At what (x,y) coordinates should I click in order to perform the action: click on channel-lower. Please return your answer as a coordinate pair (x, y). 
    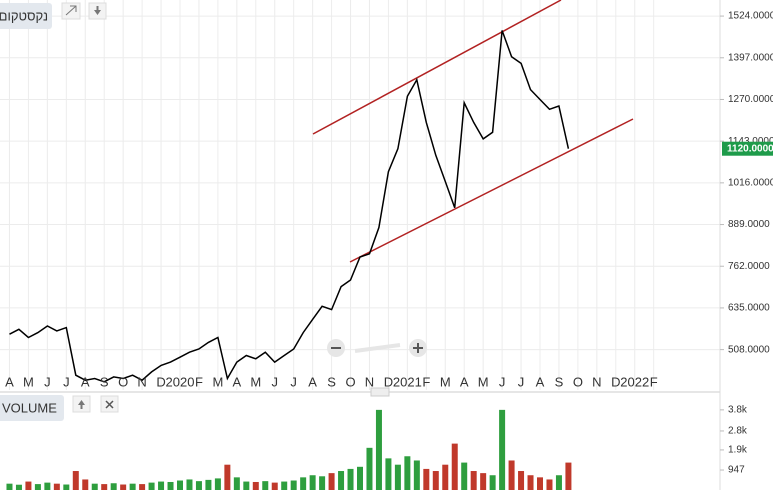
    Looking at the image, I should click on (491, 190).